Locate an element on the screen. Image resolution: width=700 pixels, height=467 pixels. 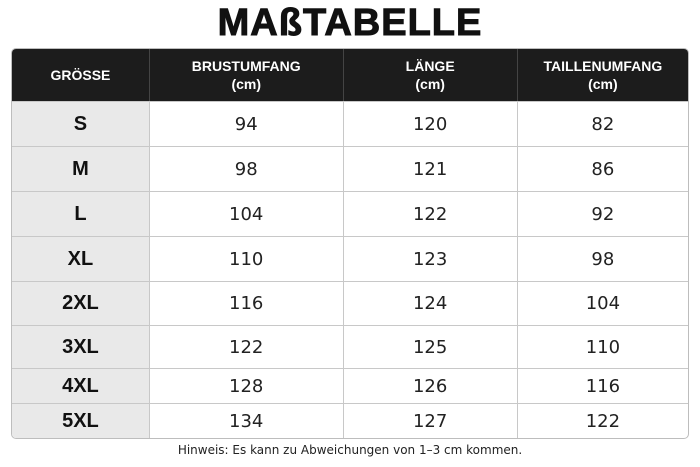
size-cell: 5XL is located at coordinates (81, 420).